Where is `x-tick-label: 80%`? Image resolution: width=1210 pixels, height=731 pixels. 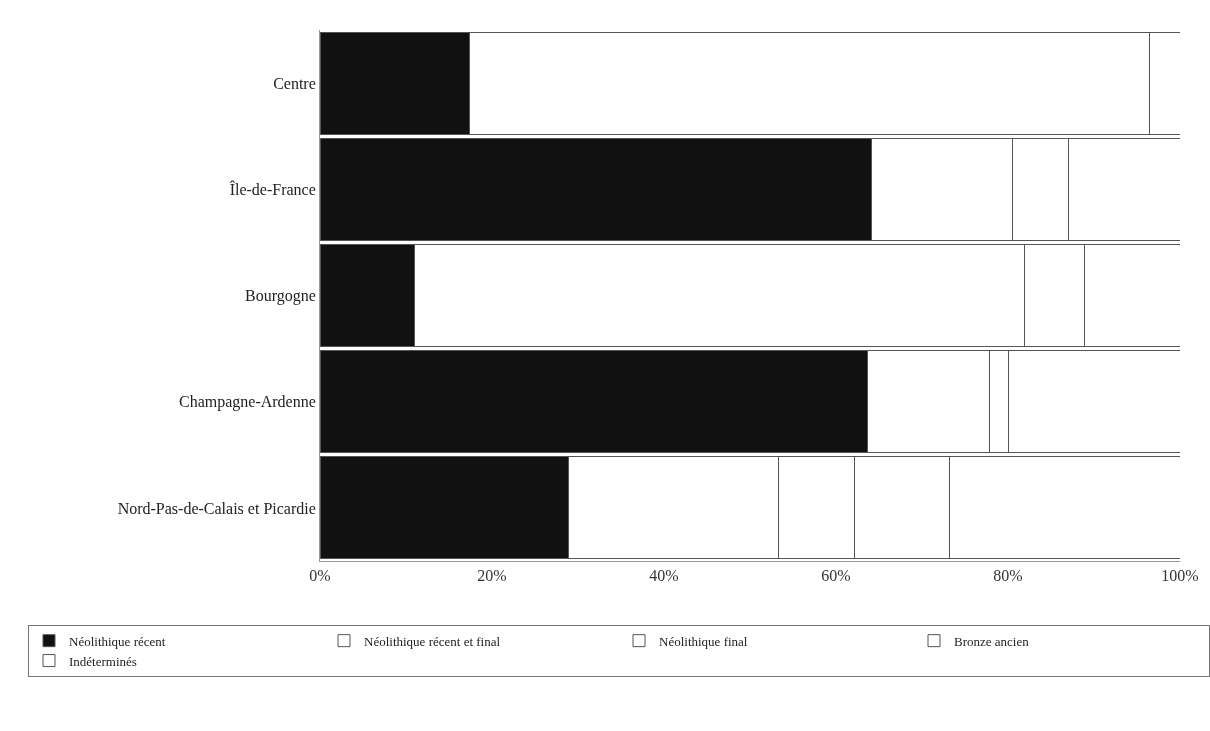 x-tick-label: 80% is located at coordinates (1008, 576).